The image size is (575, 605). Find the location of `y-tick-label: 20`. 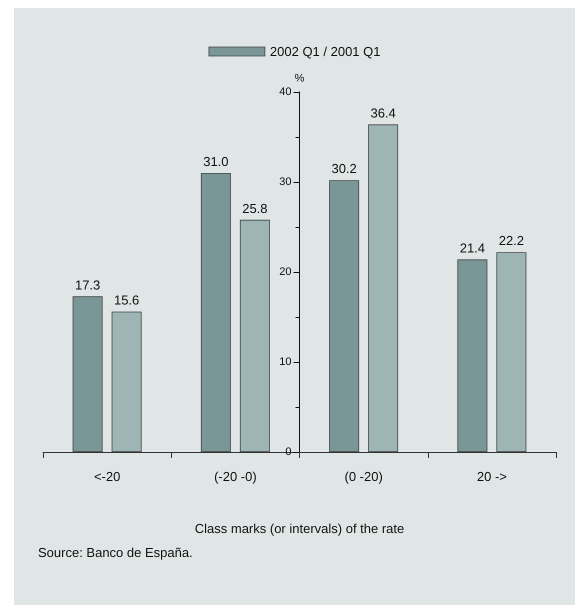

y-tick-label: 20 is located at coordinates (285, 272).